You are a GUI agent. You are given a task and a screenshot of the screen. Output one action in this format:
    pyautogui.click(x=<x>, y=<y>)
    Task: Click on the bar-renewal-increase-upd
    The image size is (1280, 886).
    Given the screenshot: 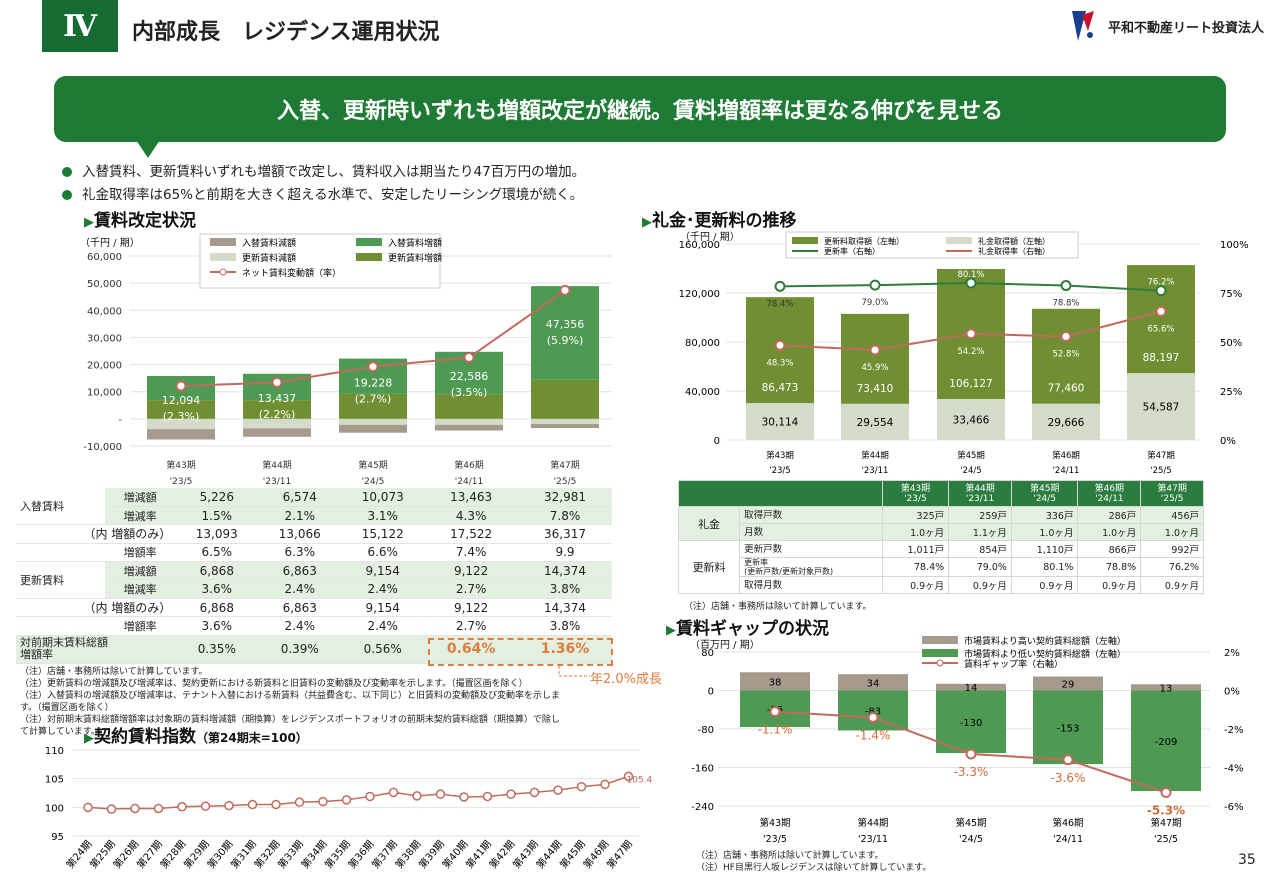 What is the action you would take?
    pyautogui.click(x=565, y=399)
    